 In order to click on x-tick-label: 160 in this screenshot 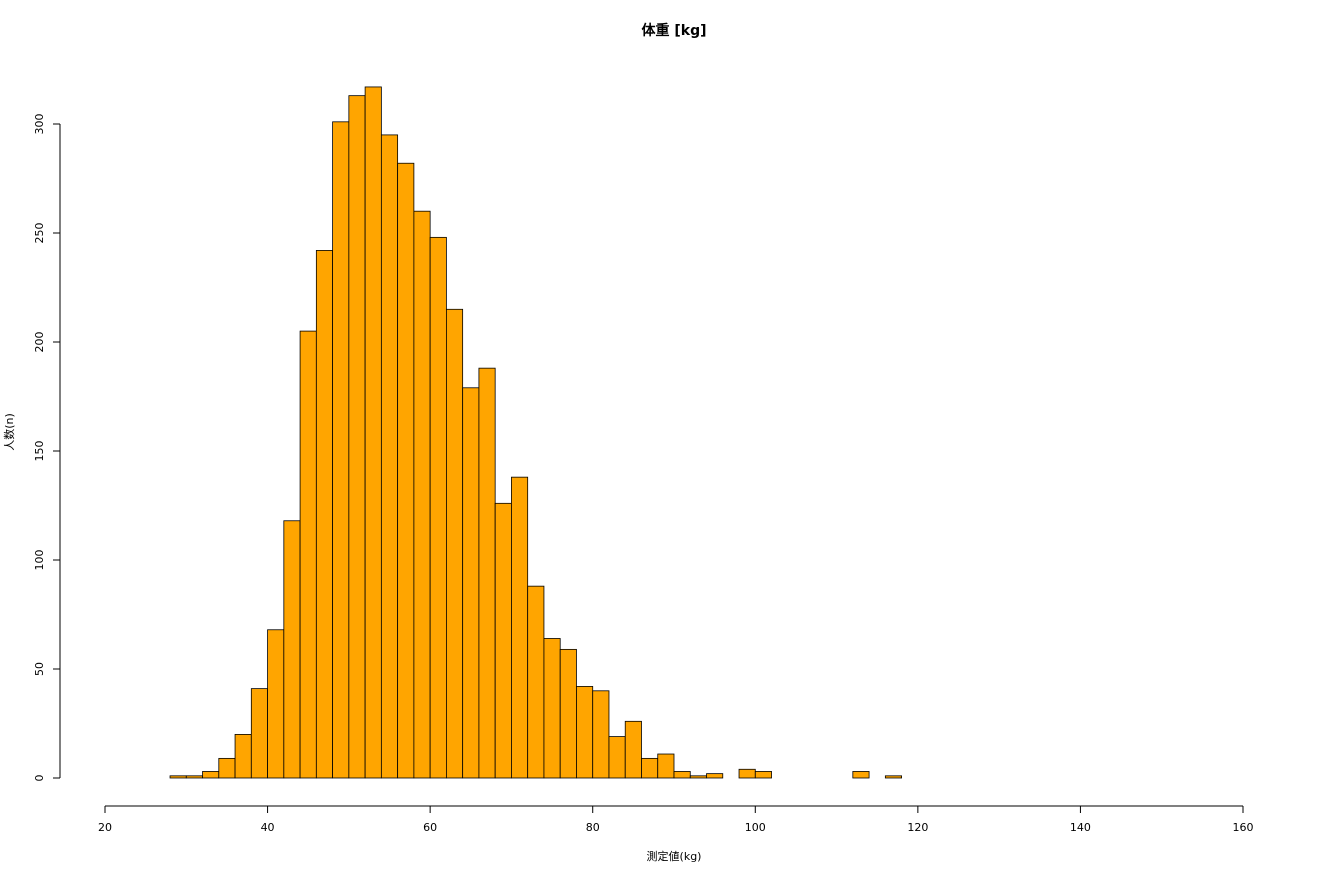, I will do `click(1243, 827)`.